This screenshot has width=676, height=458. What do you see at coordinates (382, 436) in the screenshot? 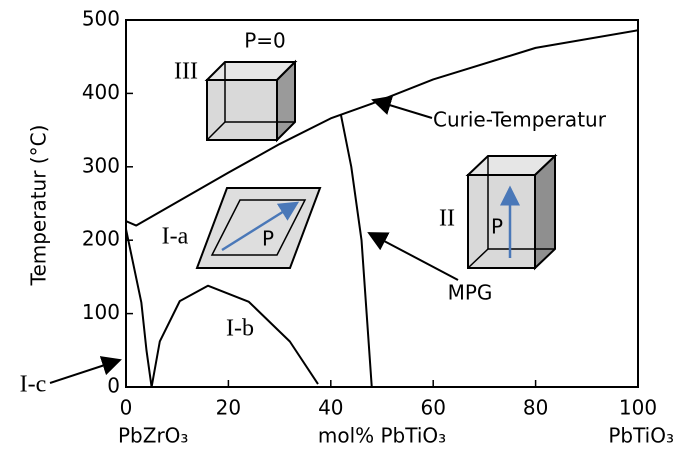
I see `x-axis-label: mol% PbTiO₃` at bounding box center [382, 436].